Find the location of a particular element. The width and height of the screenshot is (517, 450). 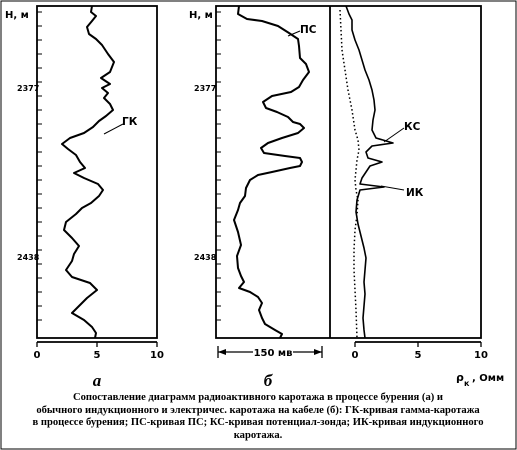

panel-c-axis-symbol: ρ is located at coordinates (460, 377).